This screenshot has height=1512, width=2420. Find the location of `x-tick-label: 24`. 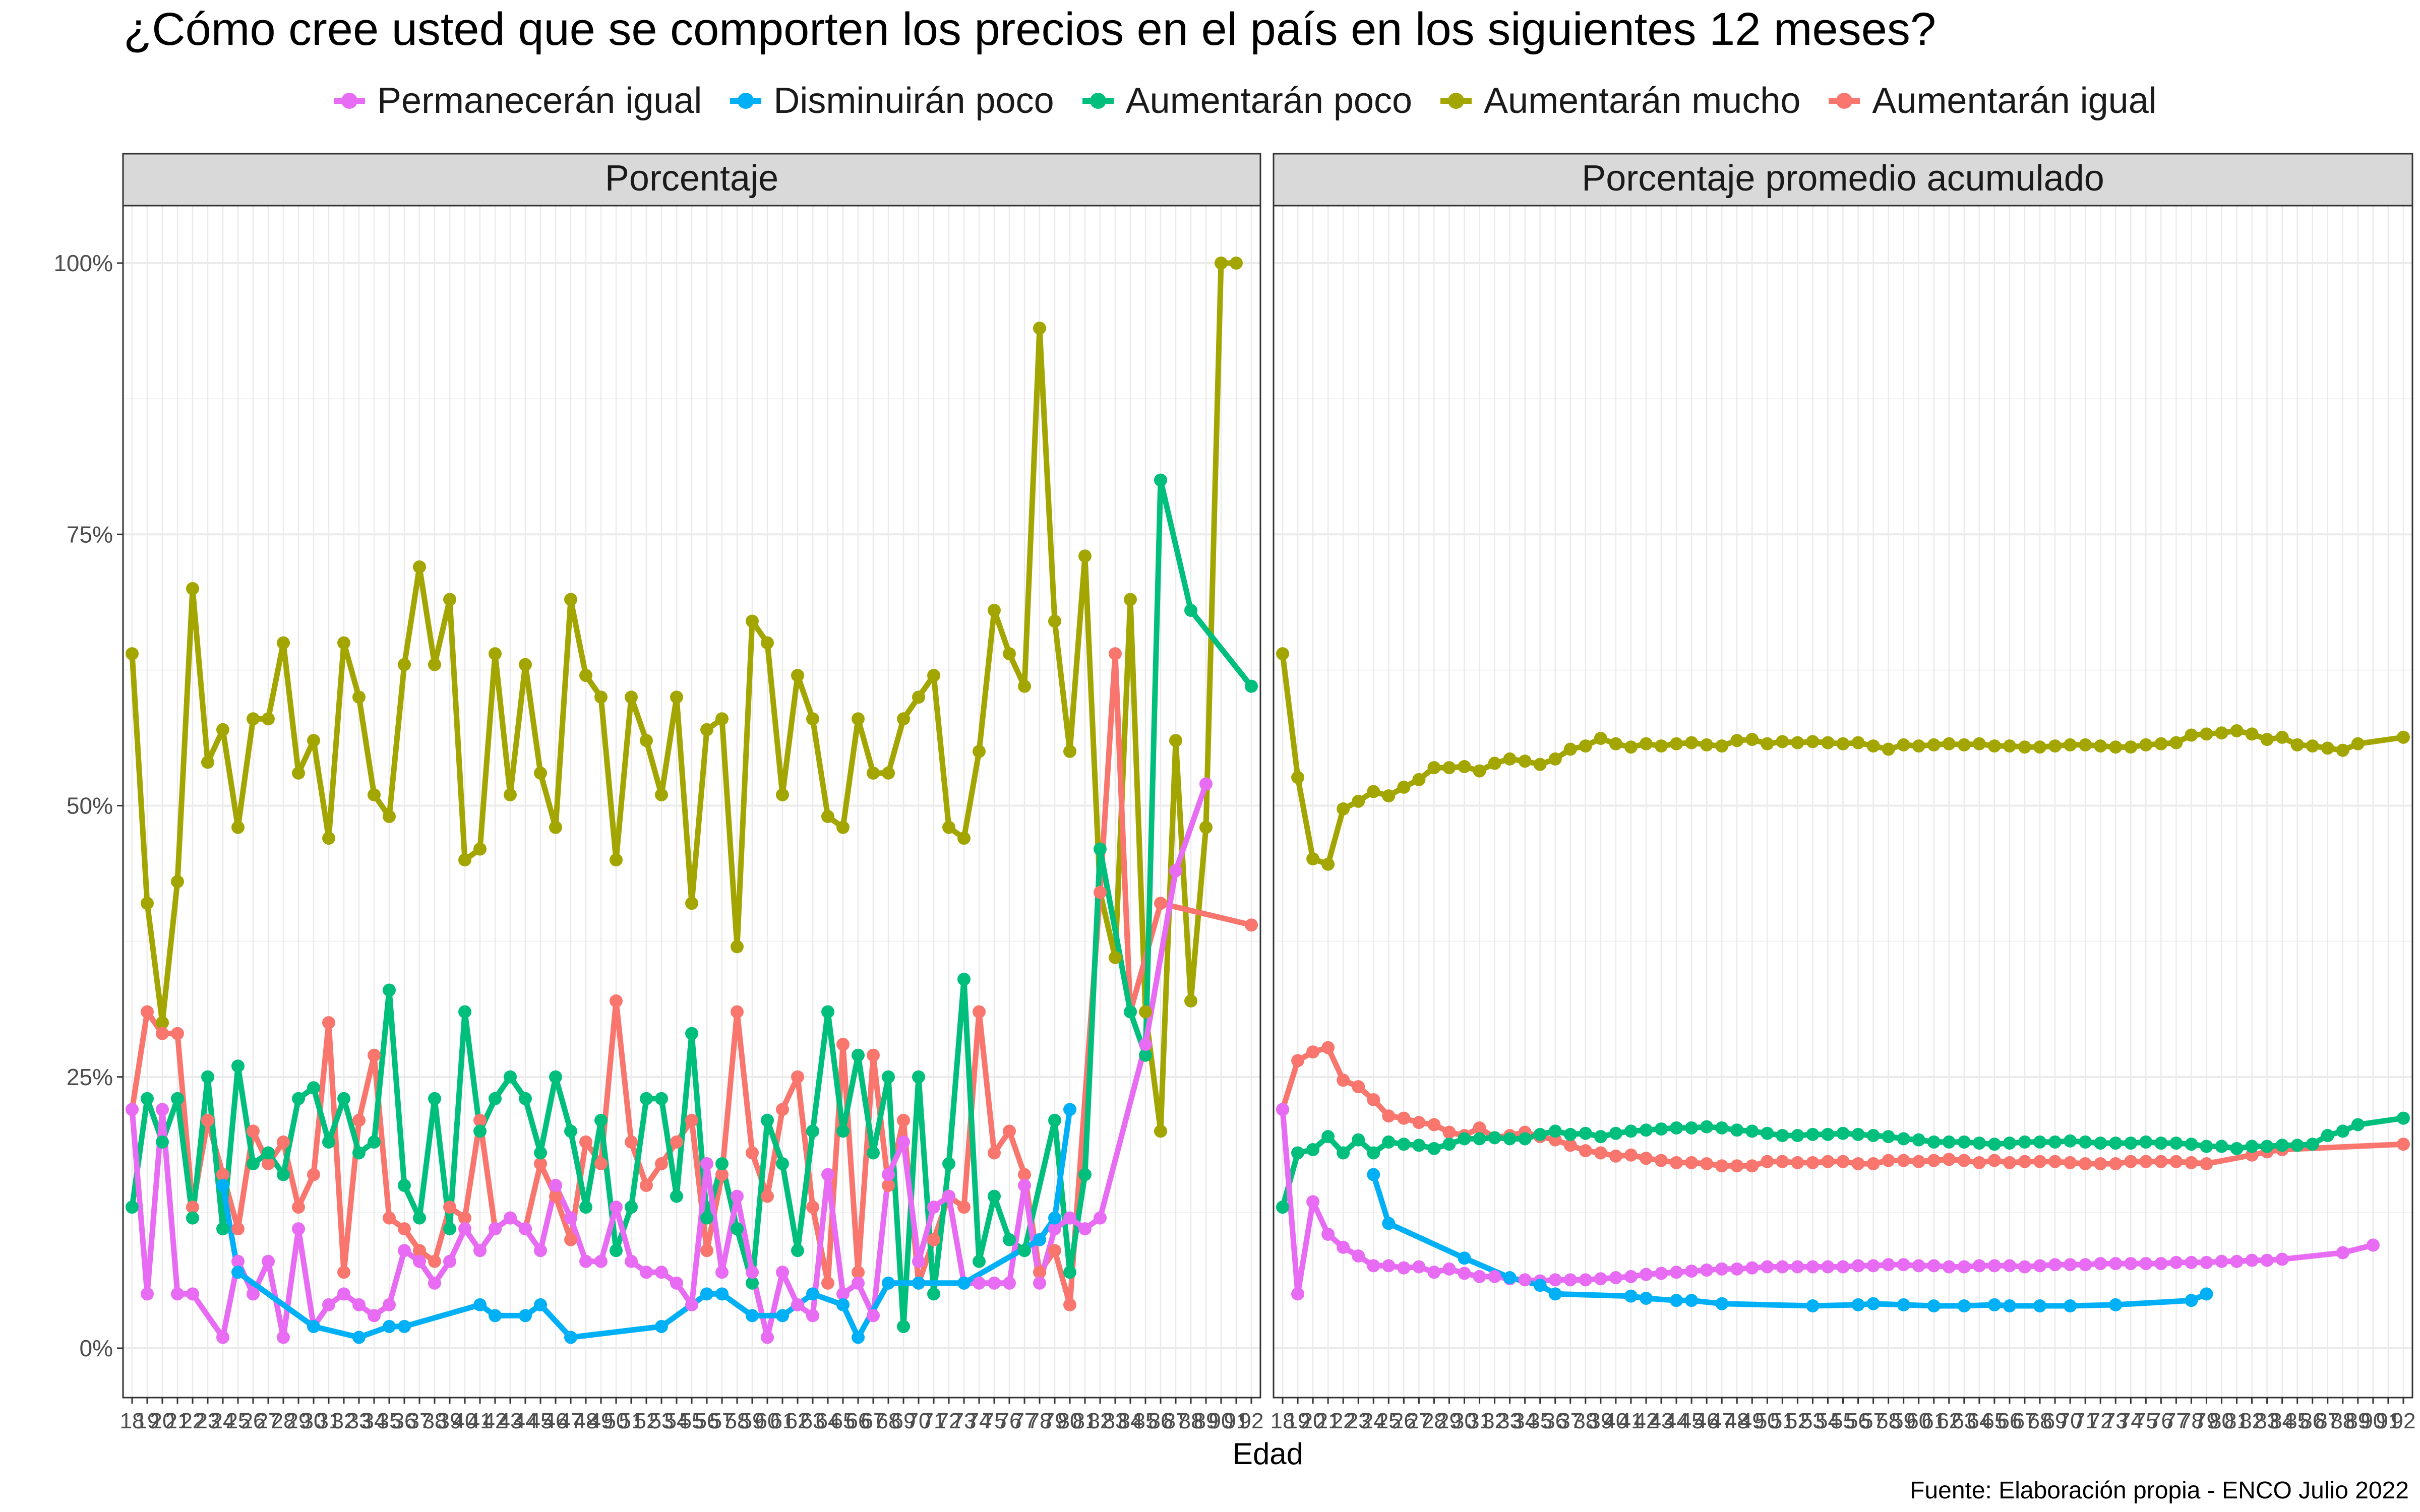

x-tick-label: 24 is located at coordinates (1373, 1421).